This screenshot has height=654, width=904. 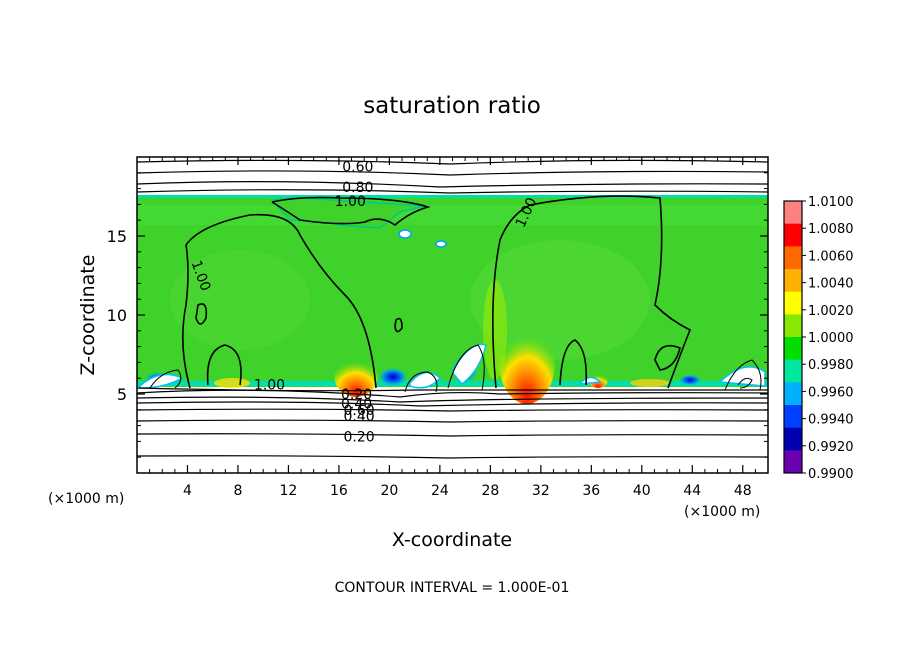 What do you see at coordinates (452, 540) in the screenshot?
I see `x-axis-label: X-coordinate` at bounding box center [452, 540].